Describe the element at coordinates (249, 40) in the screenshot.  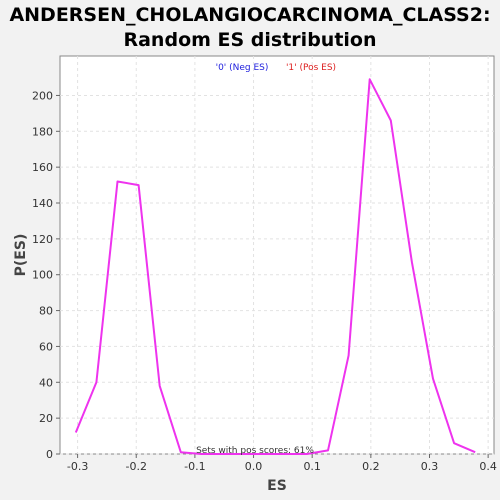
I see `chart-title-line2: Random ES distribution` at that location.